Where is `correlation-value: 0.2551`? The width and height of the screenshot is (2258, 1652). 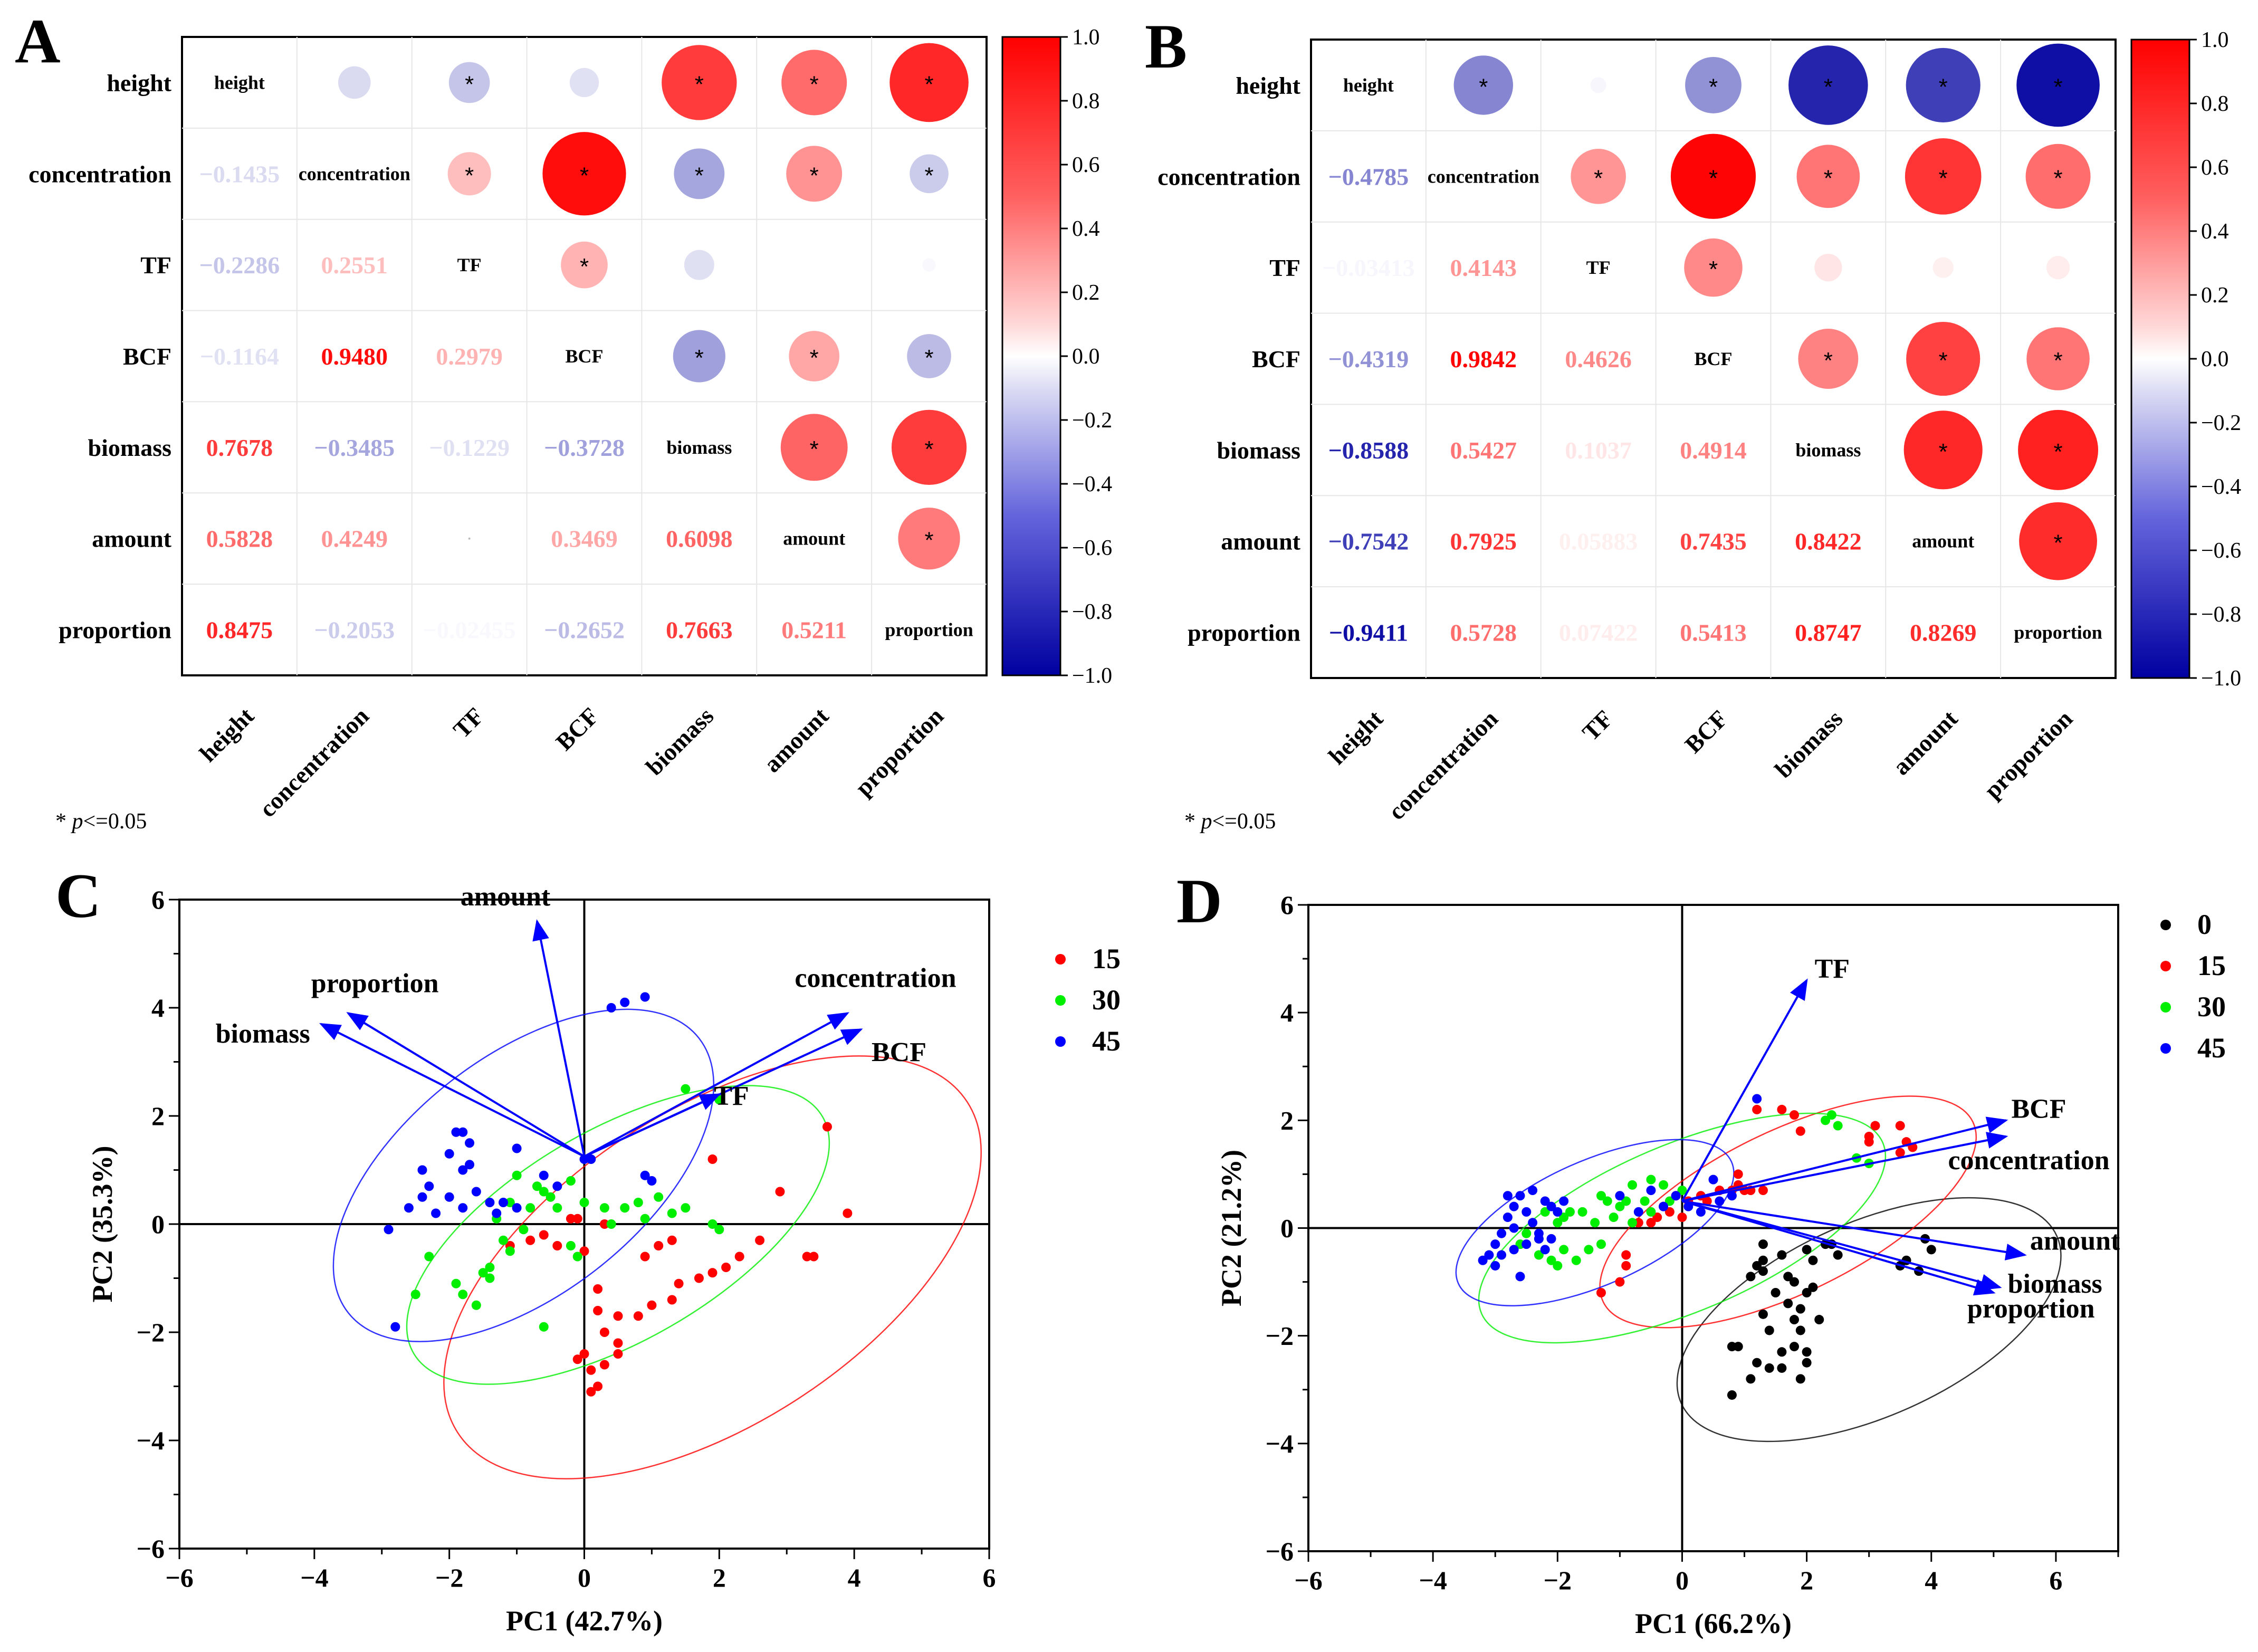
correlation-value: 0.2551 is located at coordinates (354, 265).